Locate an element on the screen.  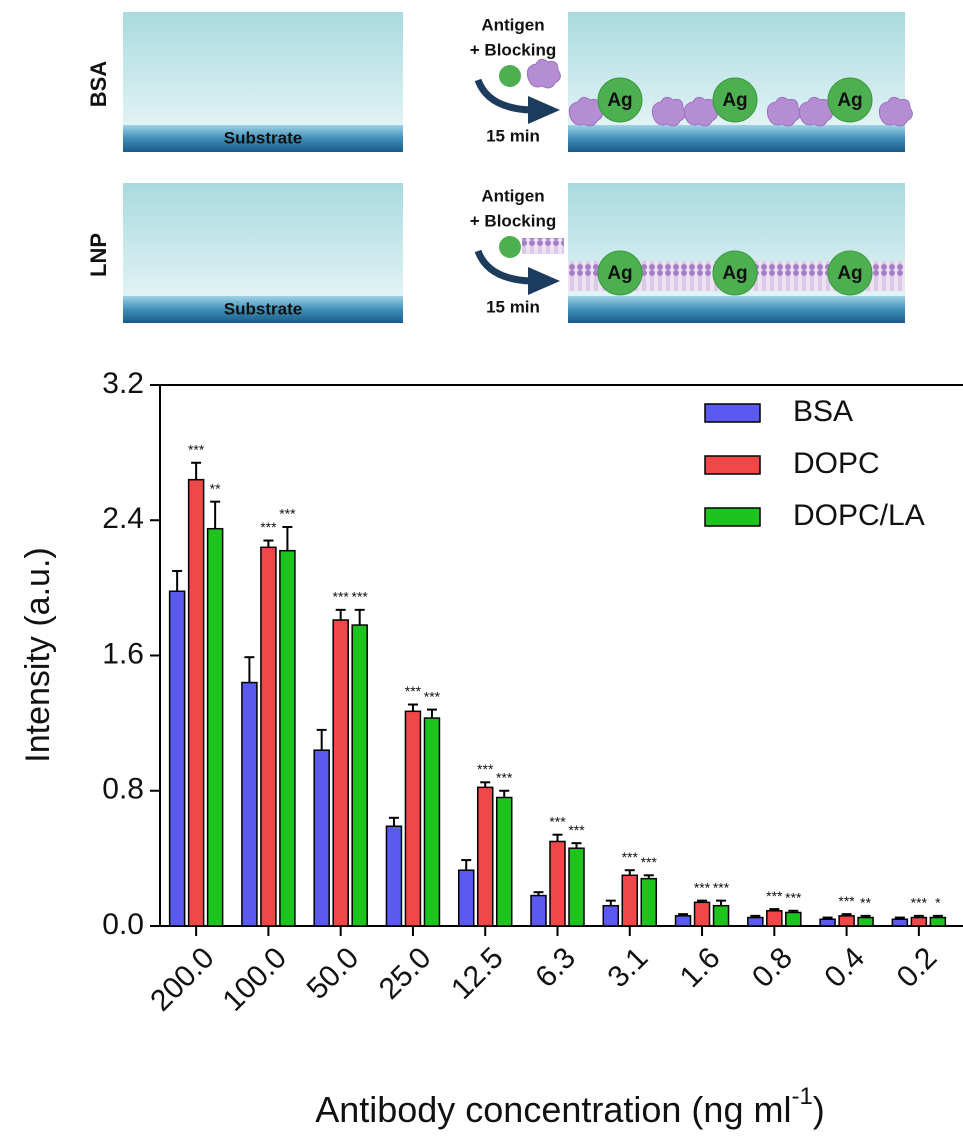
significance: ** is located at coordinates (865, 903).